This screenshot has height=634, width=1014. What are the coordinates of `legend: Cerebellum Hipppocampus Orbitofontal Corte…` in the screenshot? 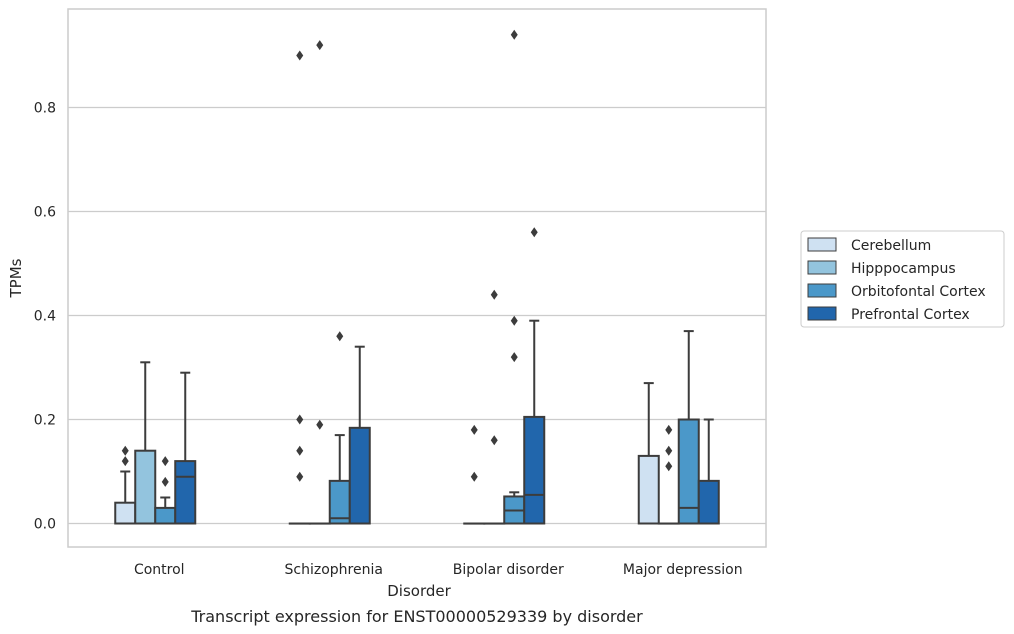 It's located at (902, 279).